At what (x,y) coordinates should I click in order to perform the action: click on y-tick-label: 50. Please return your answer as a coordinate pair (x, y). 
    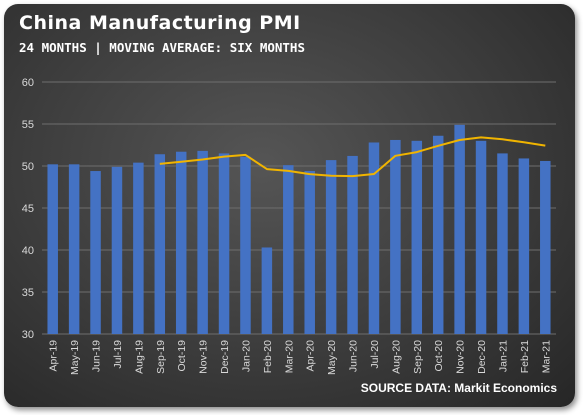
    Looking at the image, I should click on (28, 167).